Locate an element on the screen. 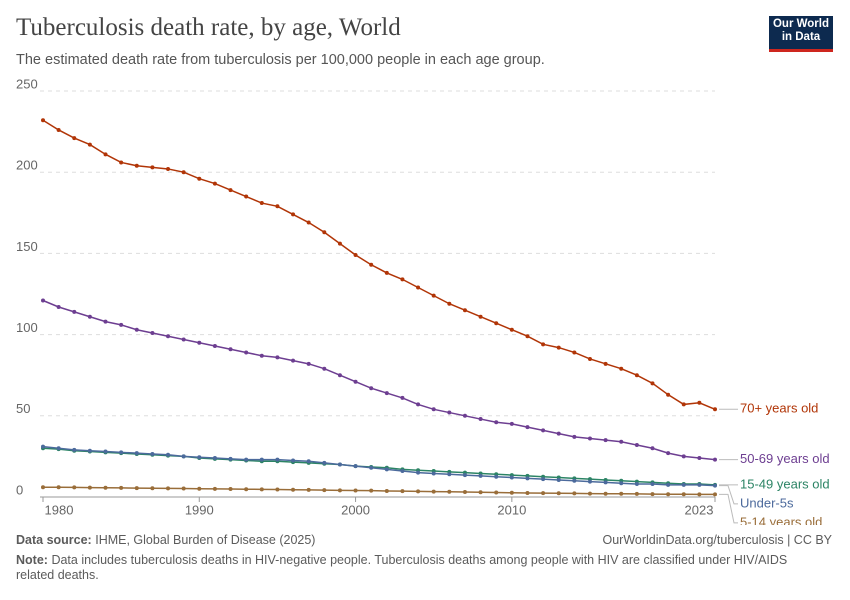  source-label: Data source: is located at coordinates (54, 540).